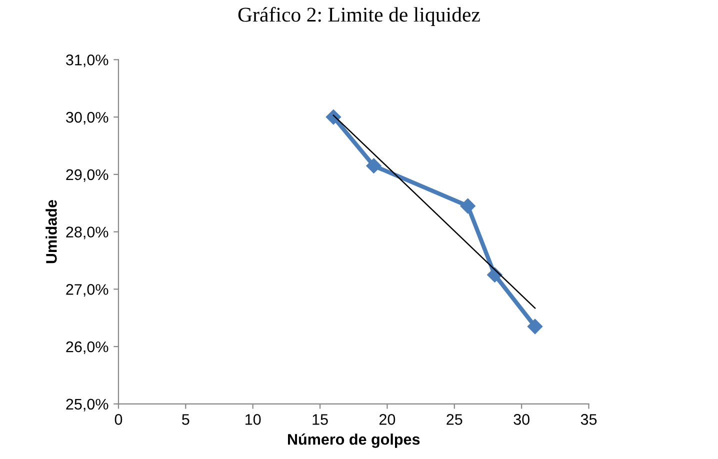 The width and height of the screenshot is (718, 459). What do you see at coordinates (320, 419) in the screenshot?
I see `x-tick-label: 15` at bounding box center [320, 419].